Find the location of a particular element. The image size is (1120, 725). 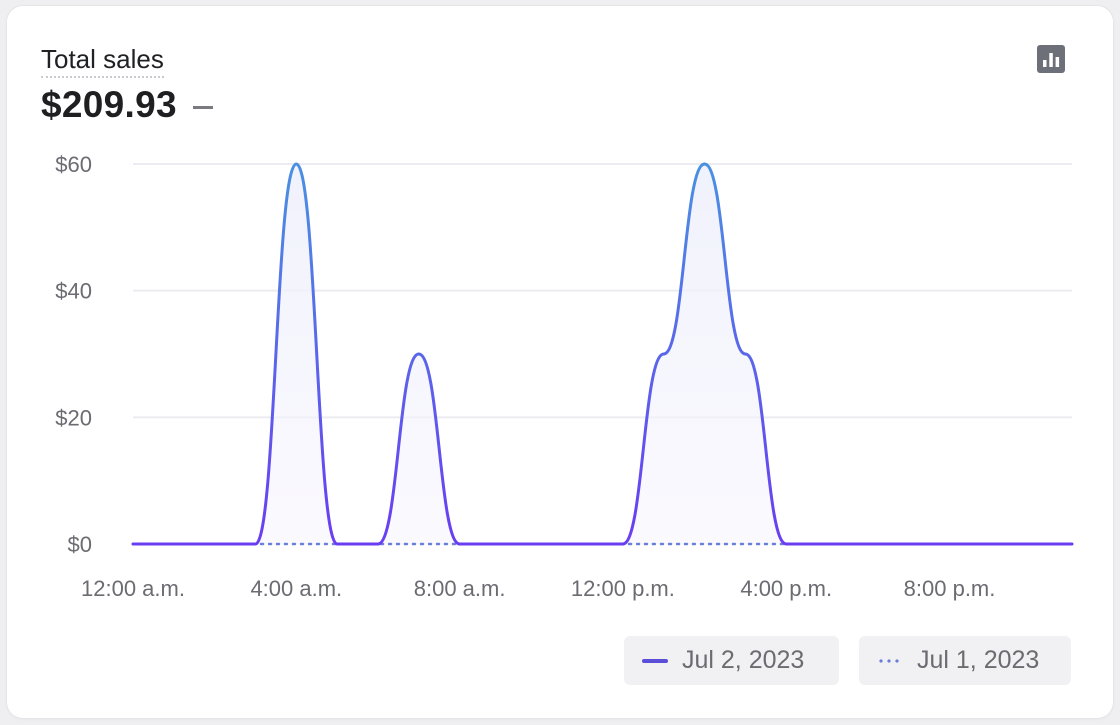

legend-item-comparison: Jul 1, 2023 is located at coordinates (965, 660).